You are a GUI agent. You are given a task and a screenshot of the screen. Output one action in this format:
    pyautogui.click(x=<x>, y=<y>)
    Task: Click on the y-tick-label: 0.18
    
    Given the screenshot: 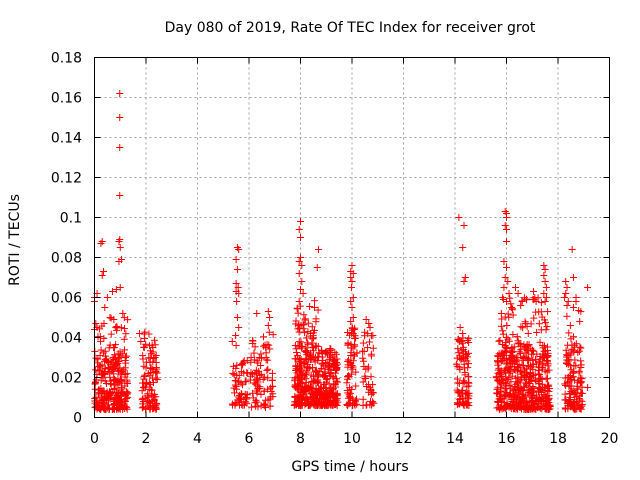 What is the action you would take?
    pyautogui.click(x=66, y=59)
    